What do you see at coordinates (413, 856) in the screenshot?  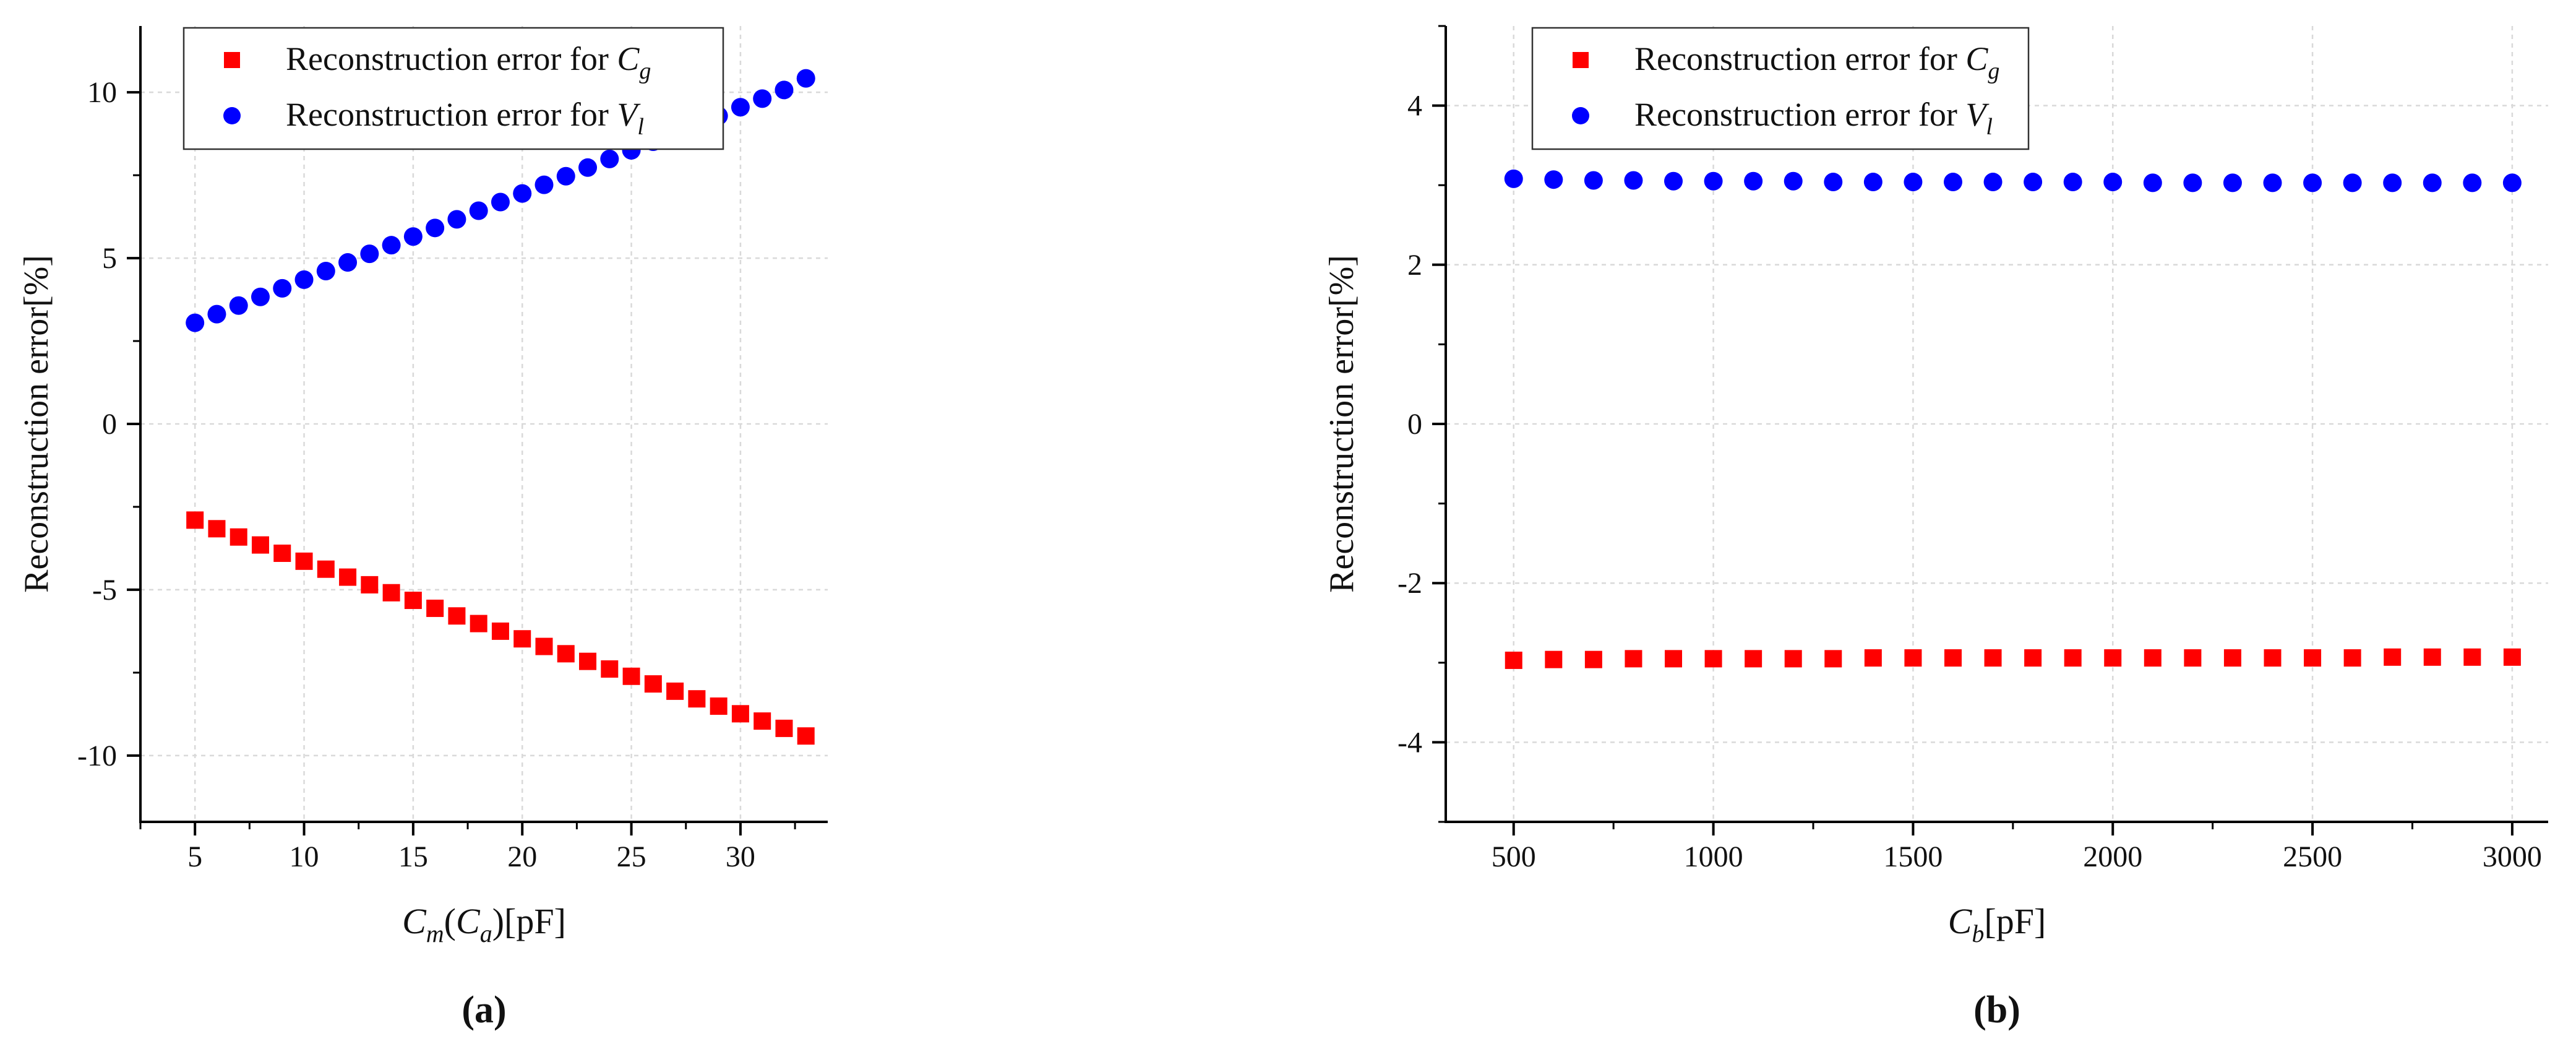 I see `x-tick-label: 15` at bounding box center [413, 856].